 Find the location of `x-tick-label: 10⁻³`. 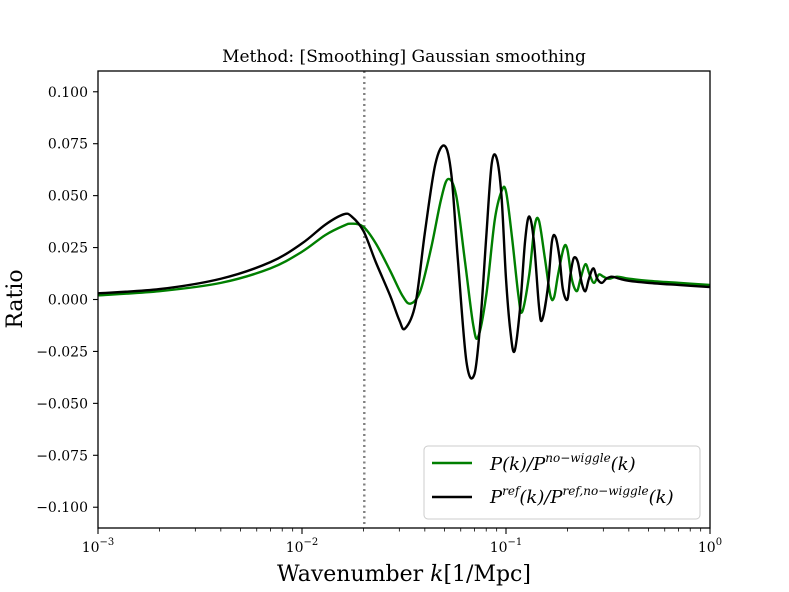

x-tick-label: 10⁻³ is located at coordinates (98, 546).